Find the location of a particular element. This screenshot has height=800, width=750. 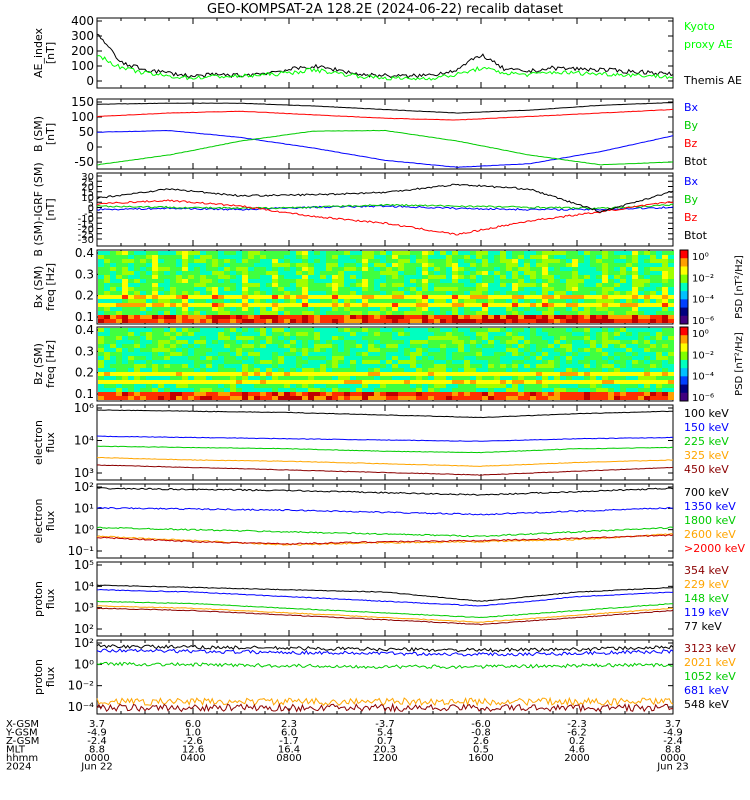

y-tick-label: 100 is located at coordinates (82, 66).